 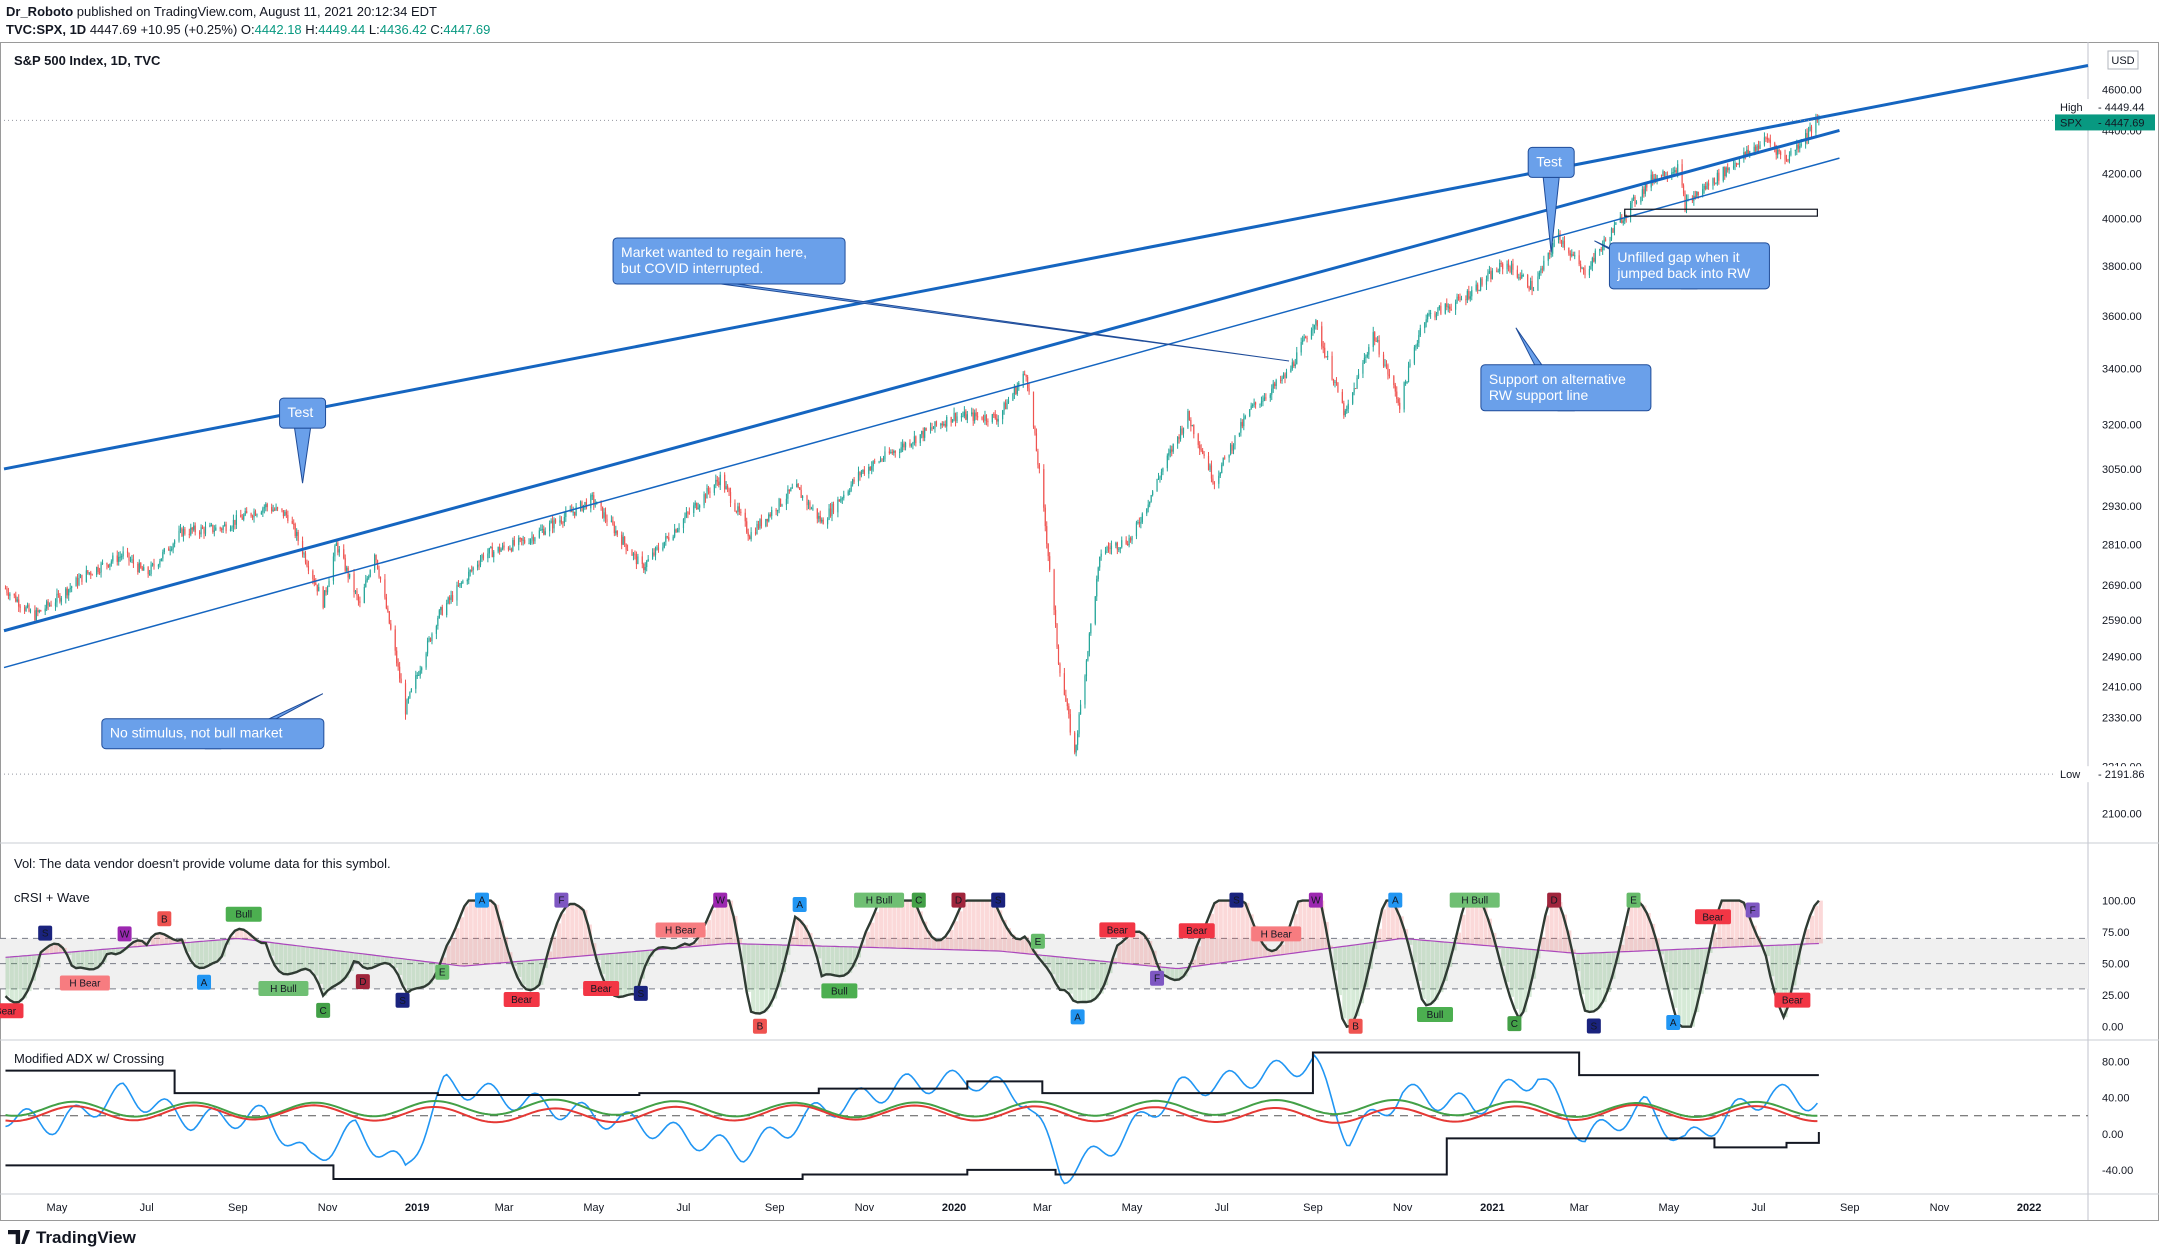 I want to click on crsi-tick-label: 50.00, so click(x=2116, y=965).